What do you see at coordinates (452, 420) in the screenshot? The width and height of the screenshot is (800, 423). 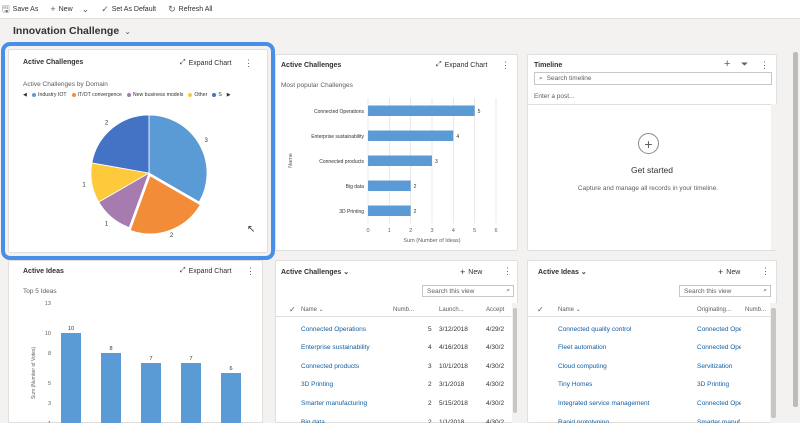 I see `table-cell: 1/1/2018` at bounding box center [452, 420].